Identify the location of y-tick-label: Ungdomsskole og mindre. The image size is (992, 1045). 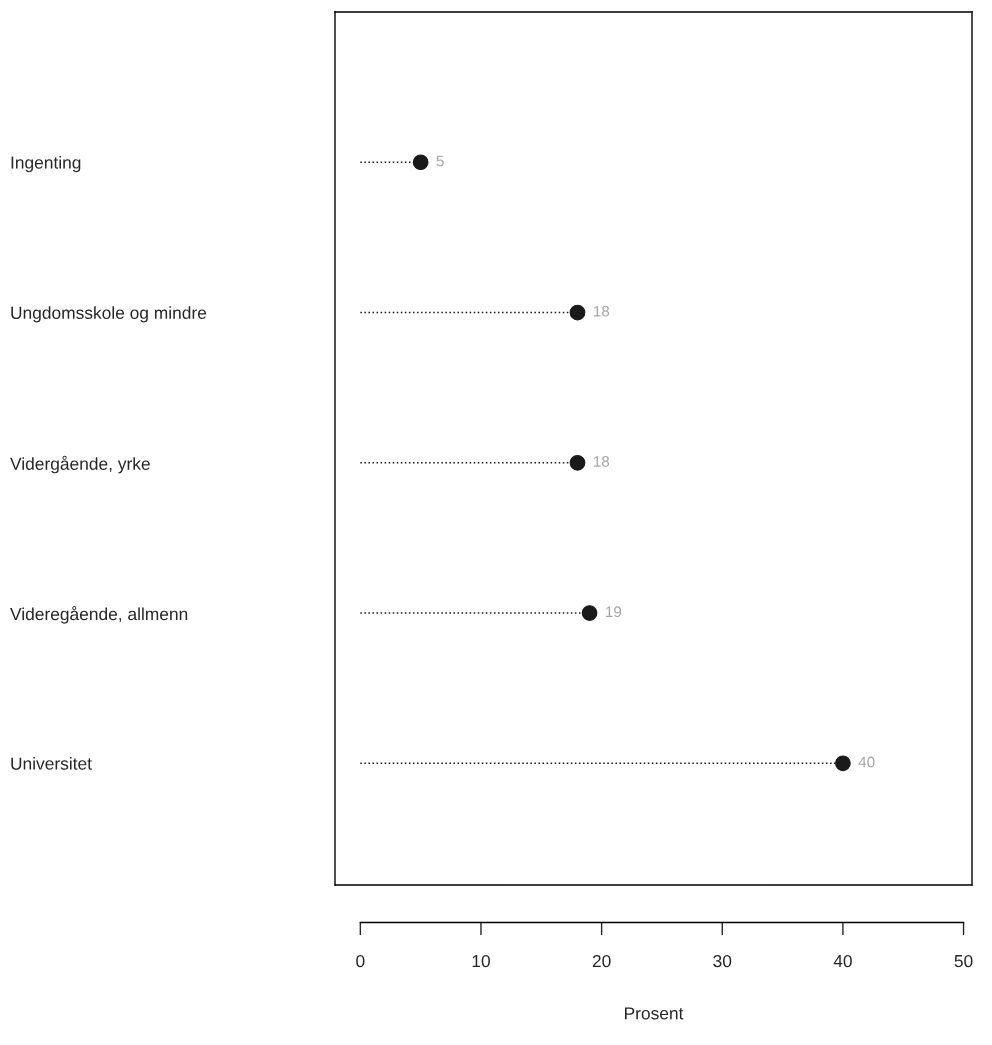
(109, 314).